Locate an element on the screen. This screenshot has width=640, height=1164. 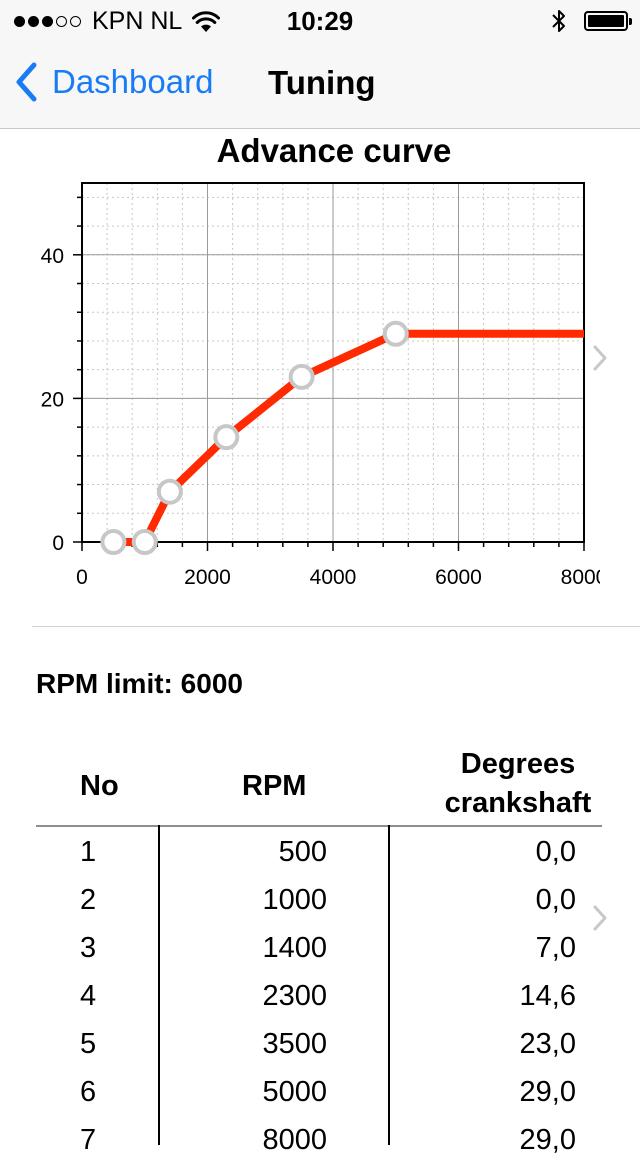
table-row: 4 2300 14,6 is located at coordinates (320, 996).